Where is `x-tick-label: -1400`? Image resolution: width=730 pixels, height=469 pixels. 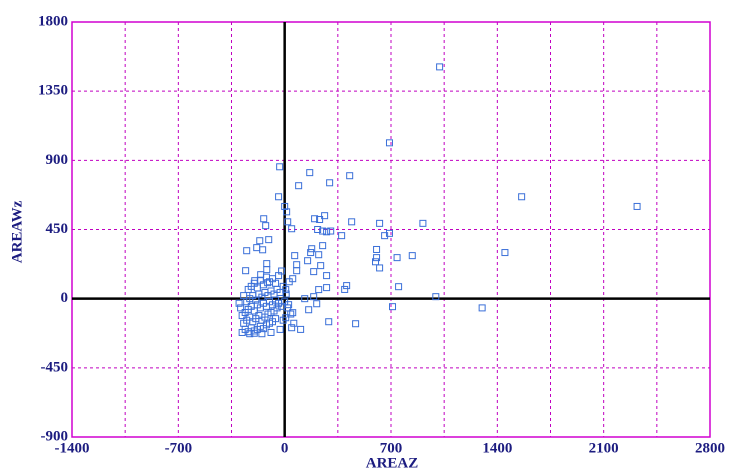 x-tick-label: -1400 is located at coordinates (72, 448).